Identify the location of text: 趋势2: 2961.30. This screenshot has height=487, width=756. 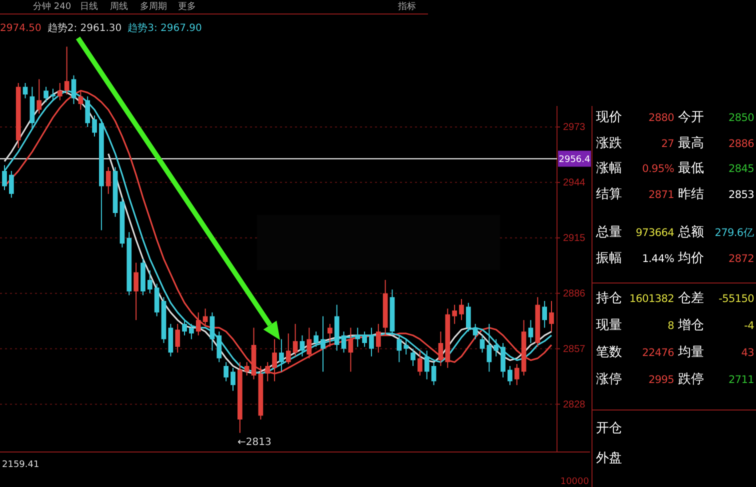
(84, 28).